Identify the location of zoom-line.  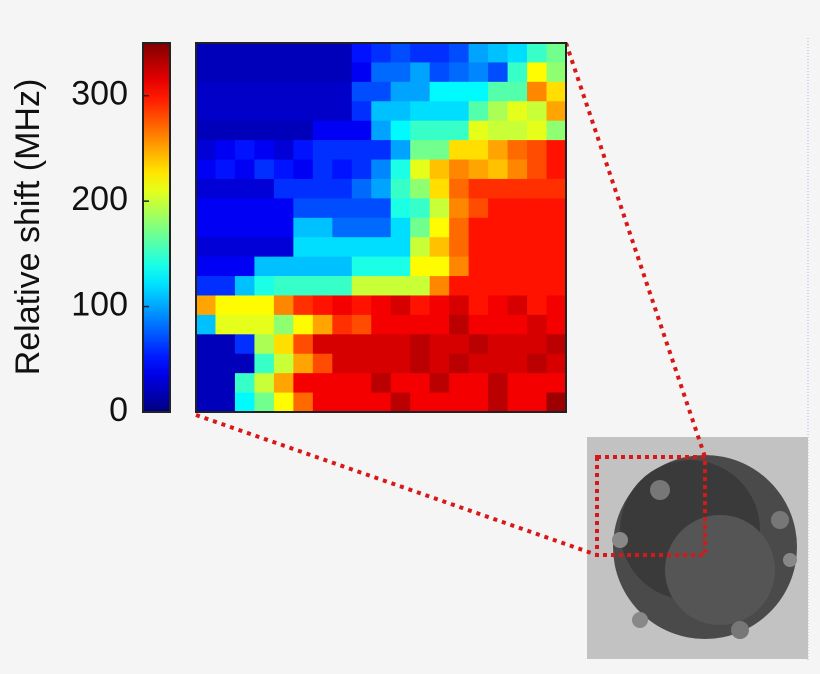
(635, 250).